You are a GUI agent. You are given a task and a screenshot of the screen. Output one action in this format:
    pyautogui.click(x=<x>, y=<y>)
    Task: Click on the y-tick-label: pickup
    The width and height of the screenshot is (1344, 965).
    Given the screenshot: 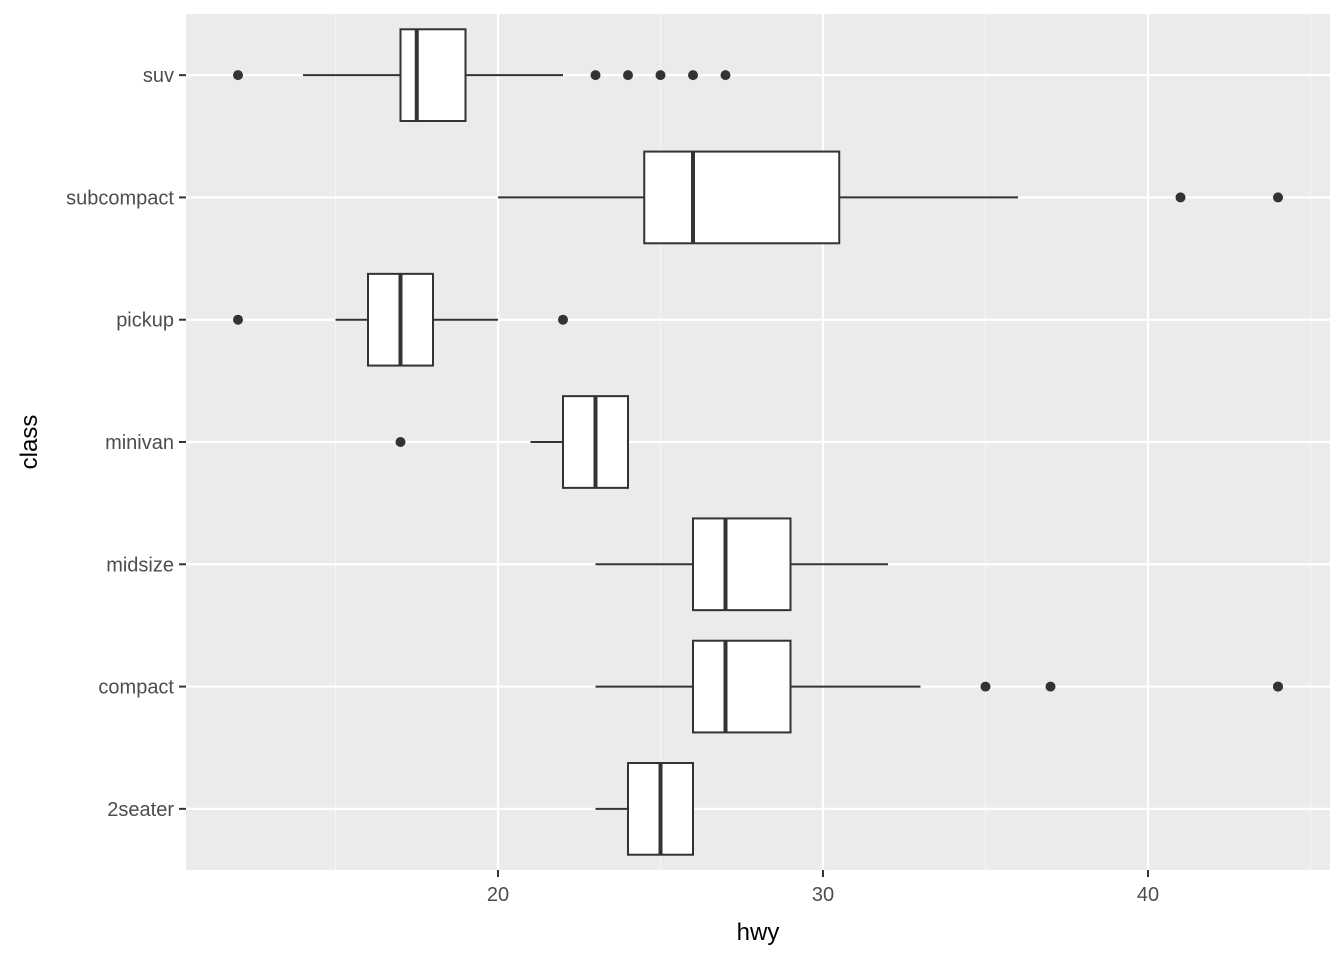 What is the action you would take?
    pyautogui.click(x=145, y=321)
    